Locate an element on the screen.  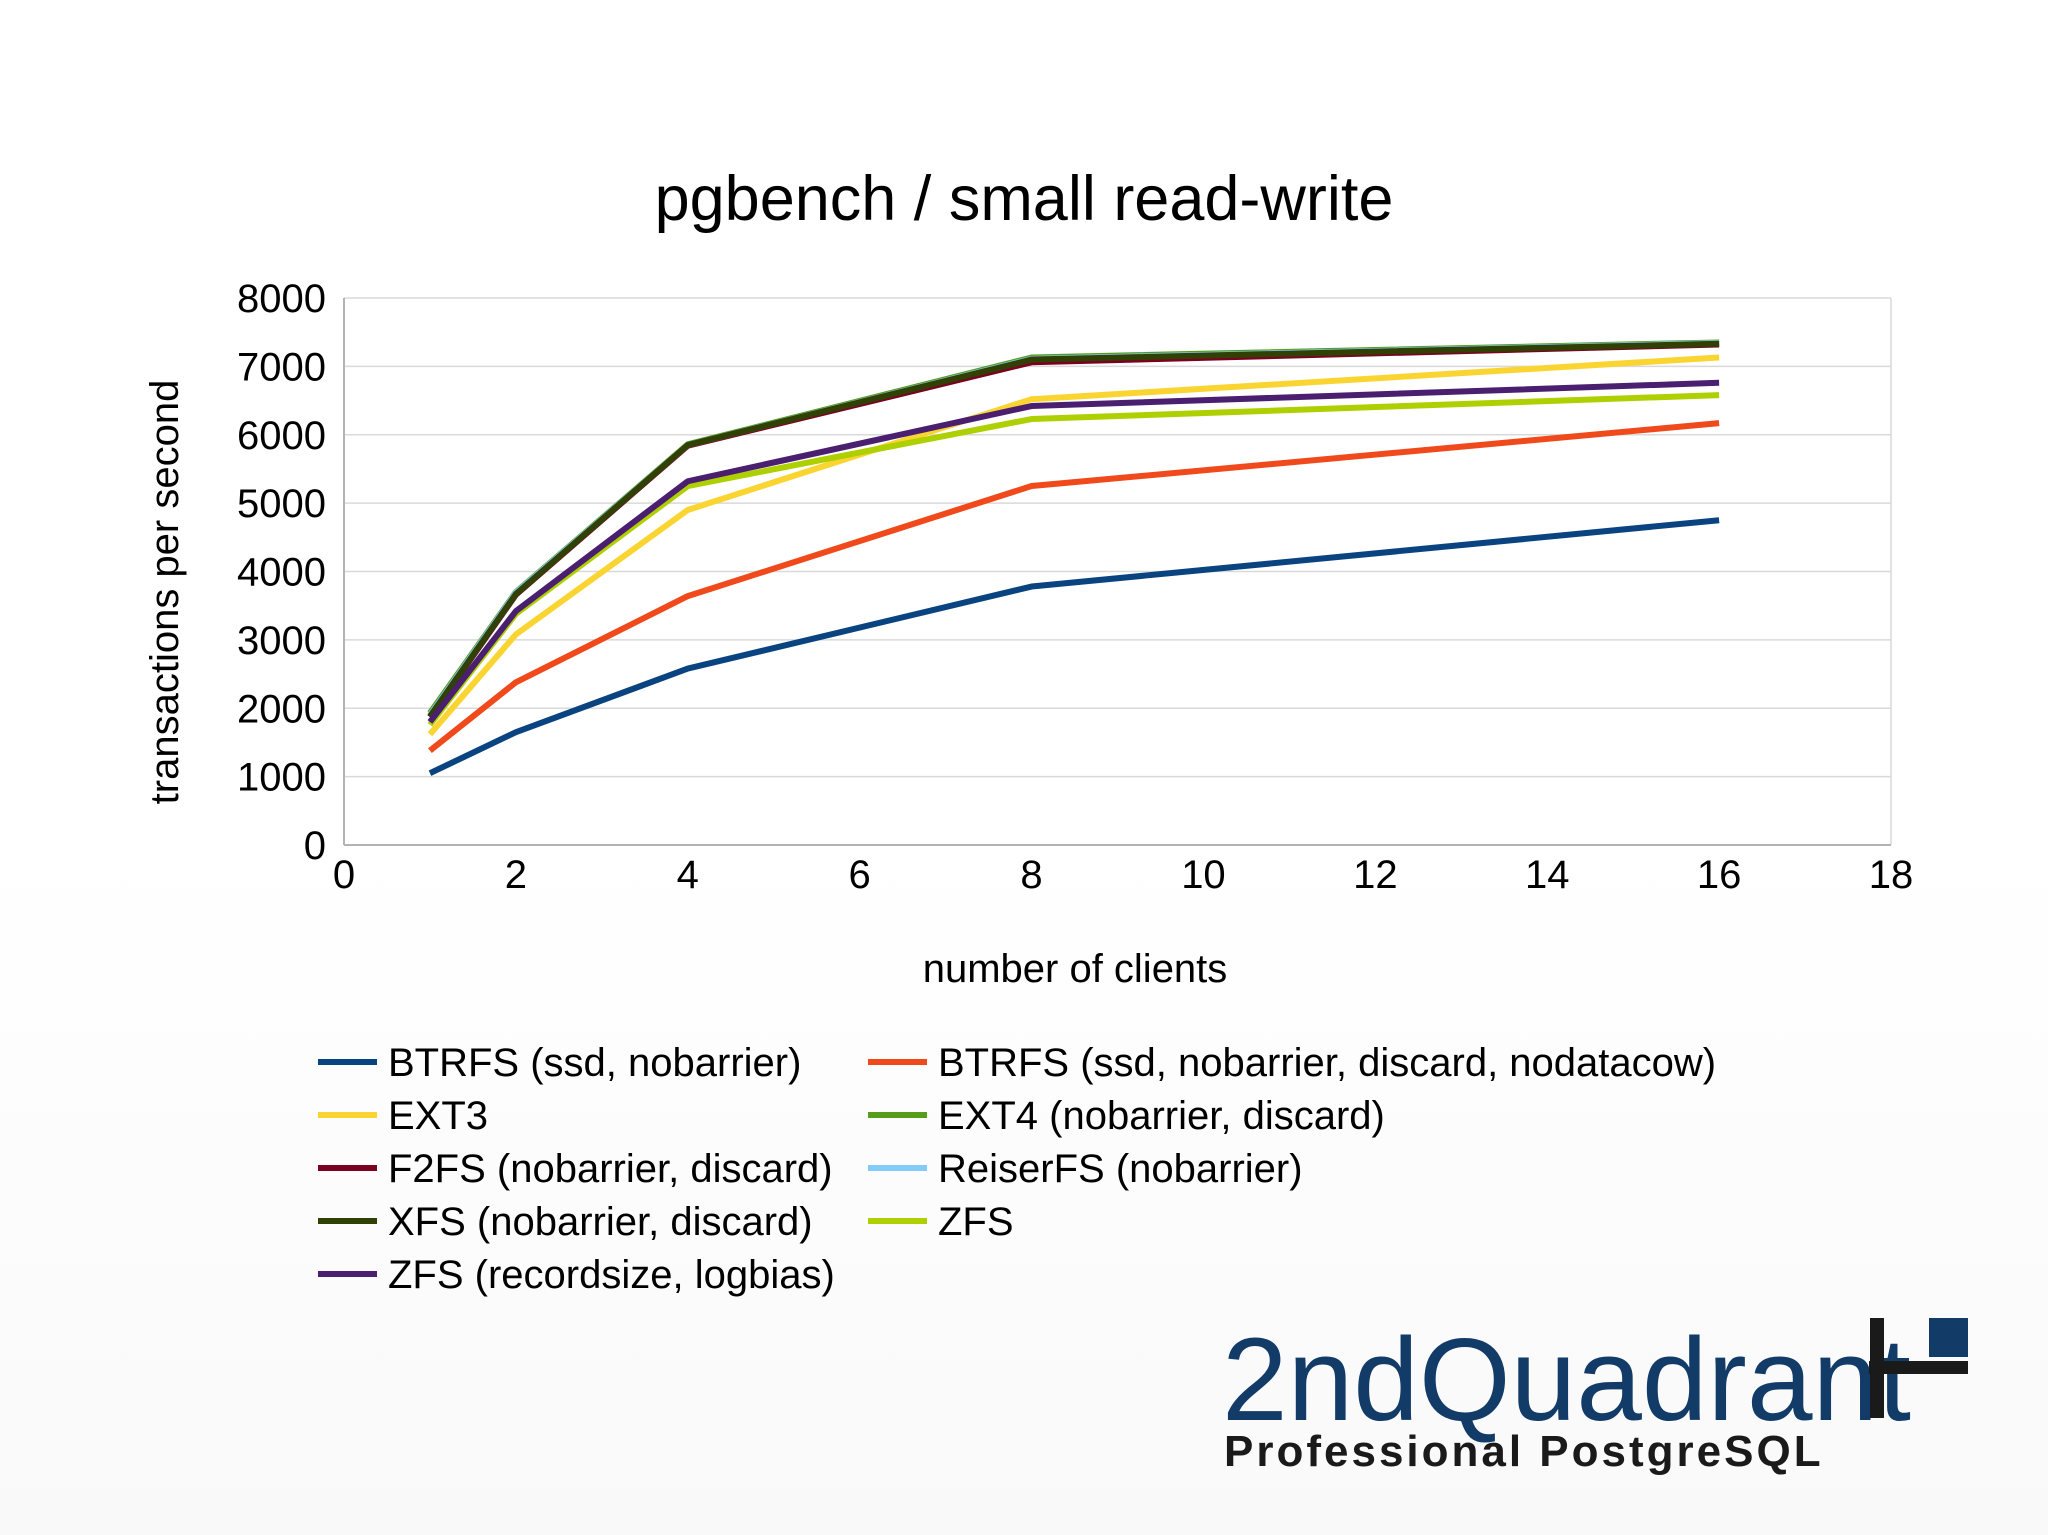
x-tick-label: 2 is located at coordinates (516, 875).